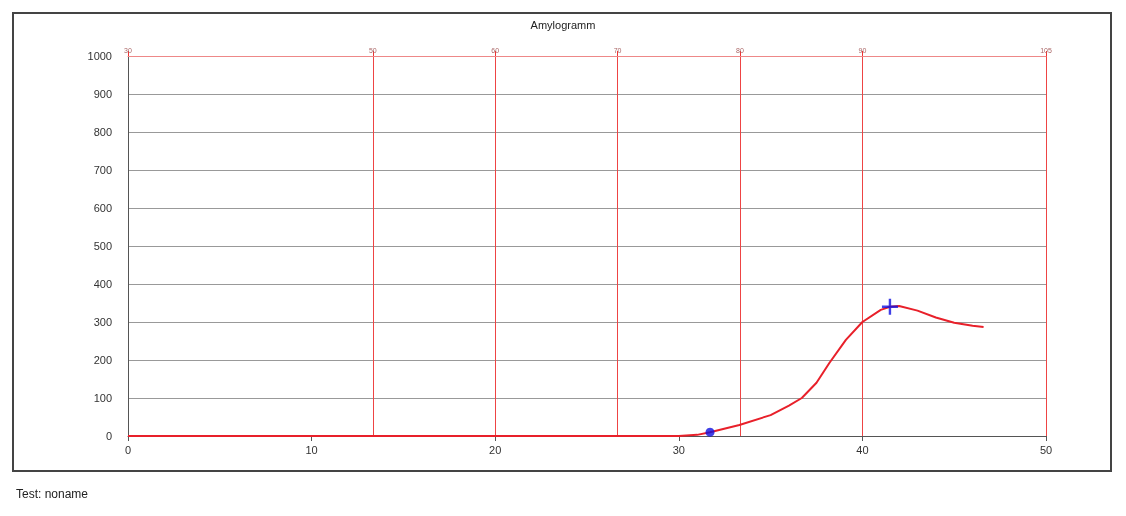 This screenshot has height=516, width=1126. Describe the element at coordinates (678, 449) in the screenshot. I see `x-tick-label: 30` at that location.